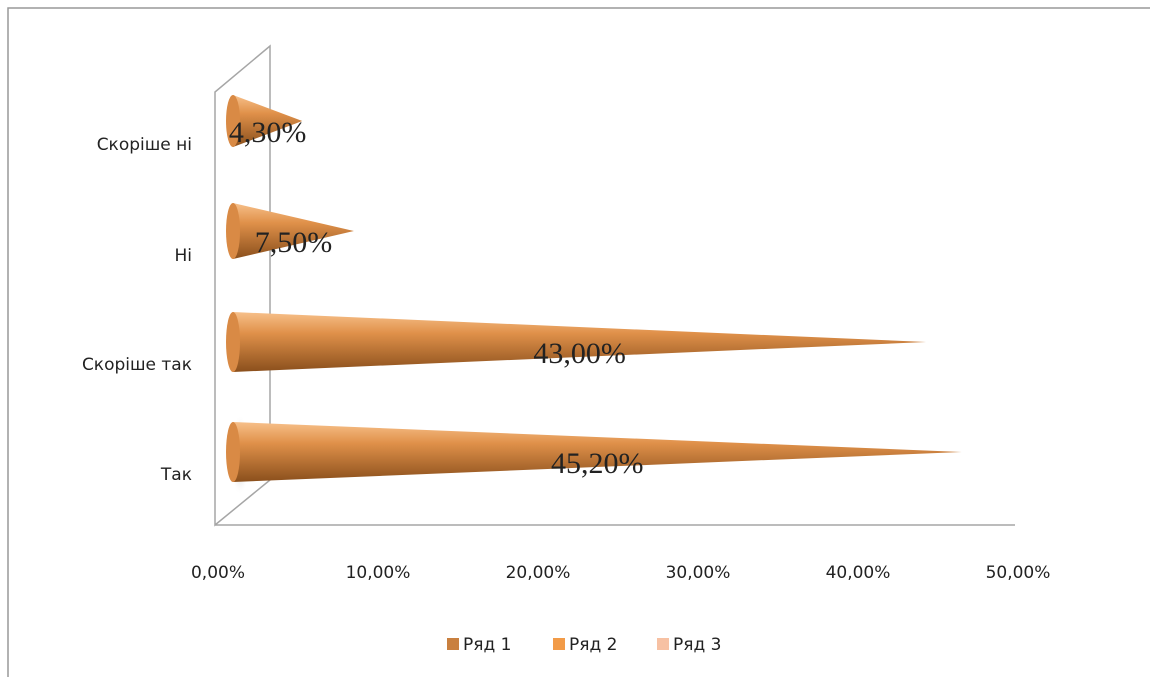 The height and width of the screenshot is (677, 1150). What do you see at coordinates (268, 132) in the screenshot?
I see `value-label: 4,30%` at bounding box center [268, 132].